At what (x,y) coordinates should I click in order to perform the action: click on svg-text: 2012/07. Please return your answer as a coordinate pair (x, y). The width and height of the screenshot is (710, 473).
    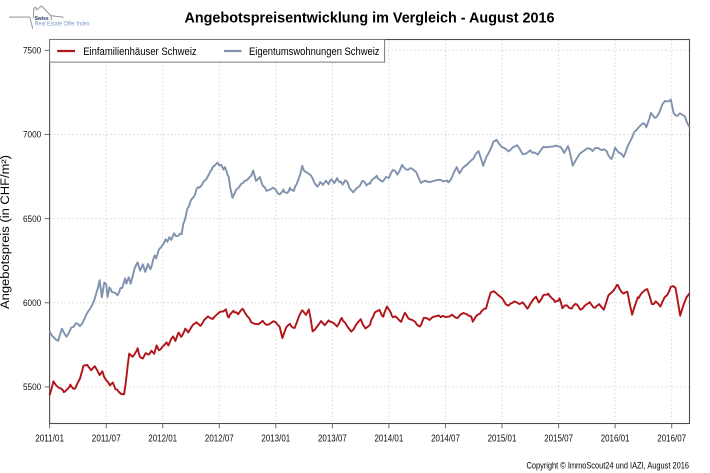
    Looking at the image, I should click on (219, 439).